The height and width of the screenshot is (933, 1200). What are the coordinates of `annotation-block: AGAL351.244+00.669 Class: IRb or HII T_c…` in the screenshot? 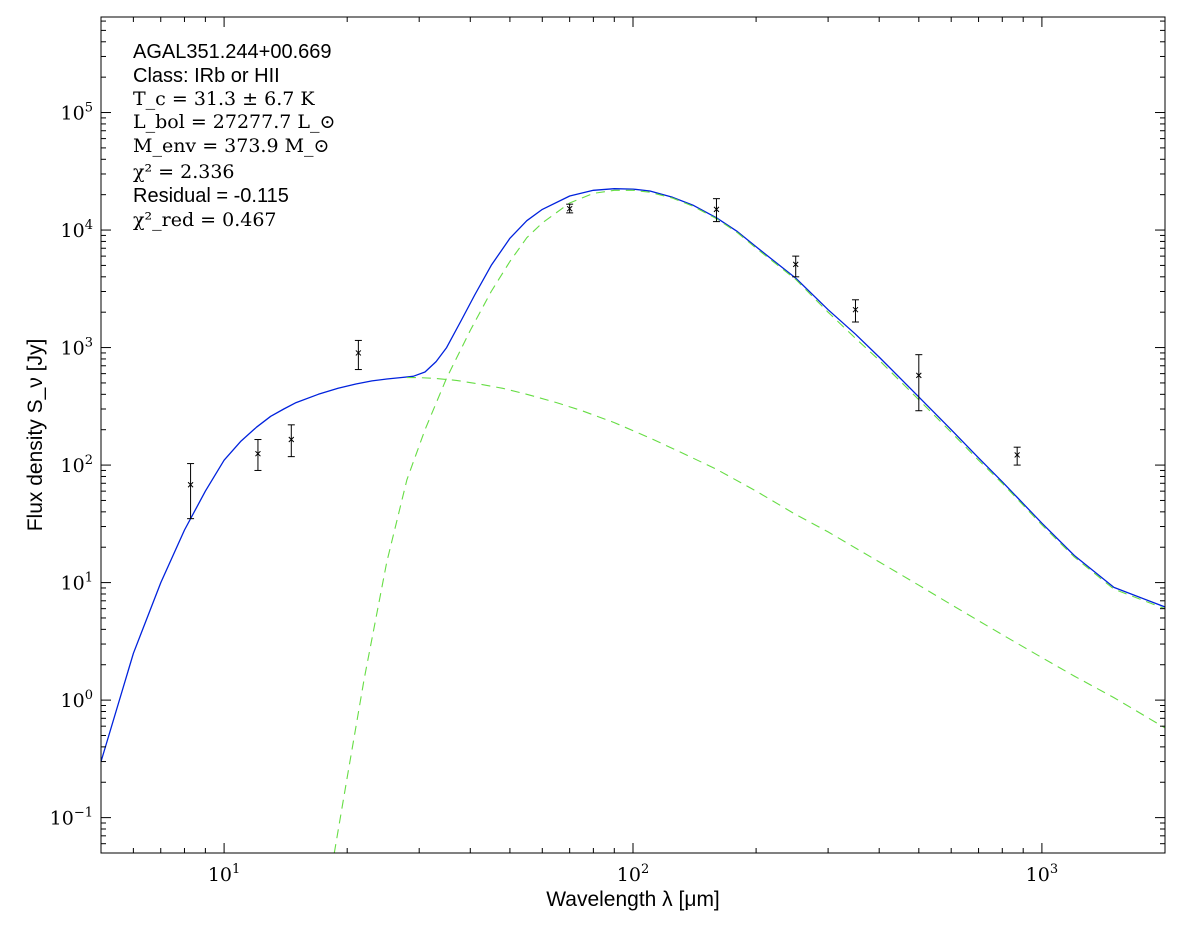 It's located at (234, 136).